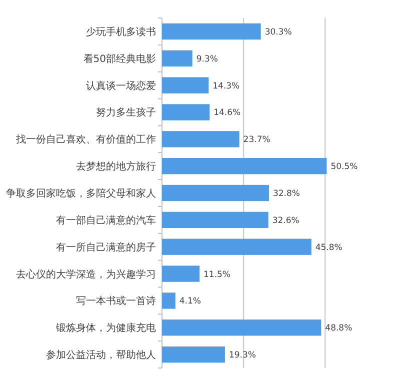 The image size is (395, 378). Describe the element at coordinates (119, 58) in the screenshot. I see `y-tick-label: 看50部经典电影` at that location.